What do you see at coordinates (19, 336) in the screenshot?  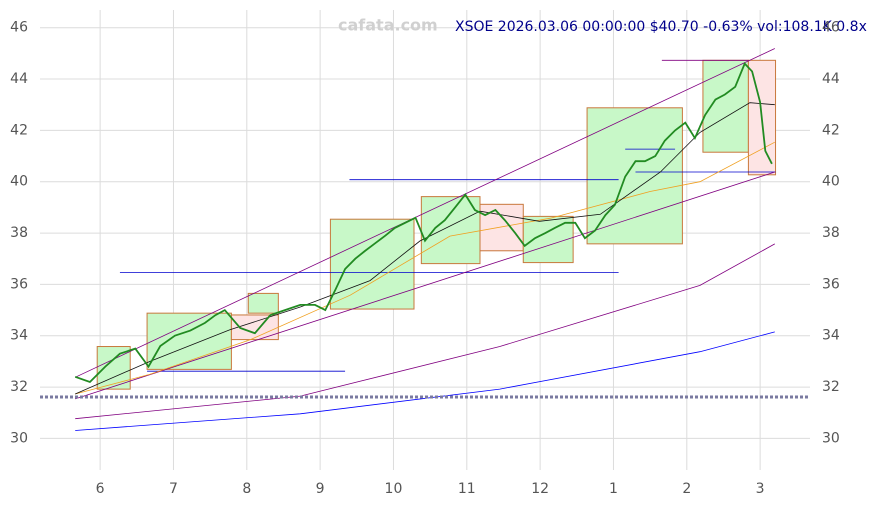 I see `y-tick-label: 34` at bounding box center [19, 336].